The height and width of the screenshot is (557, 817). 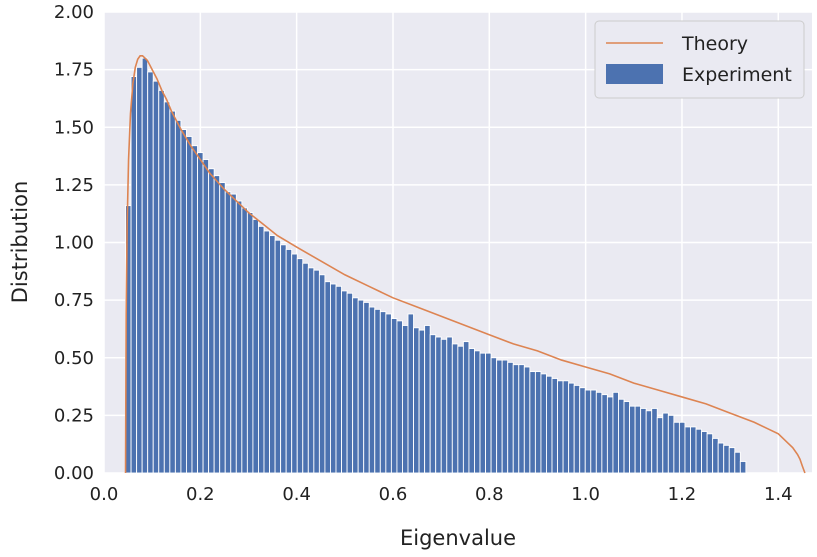 What do you see at coordinates (585, 494) in the screenshot?
I see `x-tick-label: 1.0` at bounding box center [585, 494].